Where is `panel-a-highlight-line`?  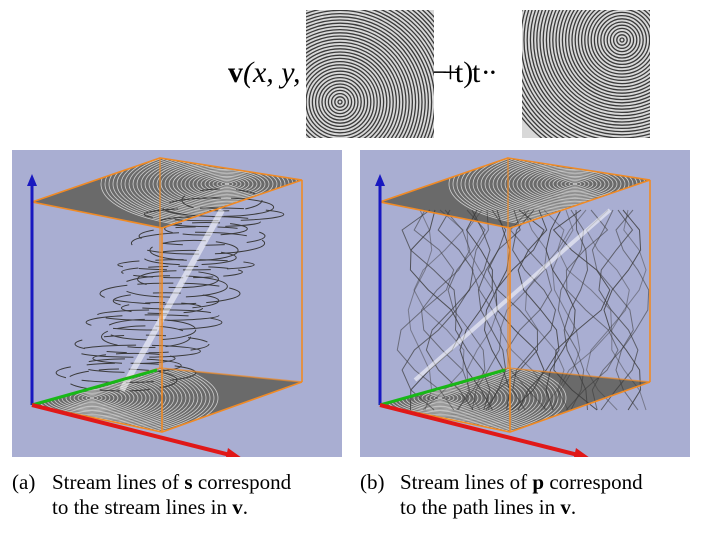 panel-a-highlight-line is located at coordinates (172, 300).